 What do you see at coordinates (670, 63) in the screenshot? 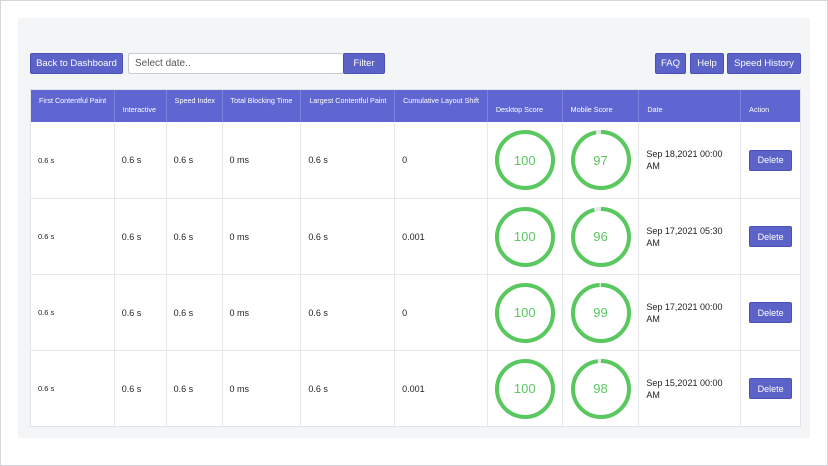
I see `faq-button: FAQ` at bounding box center [670, 63].